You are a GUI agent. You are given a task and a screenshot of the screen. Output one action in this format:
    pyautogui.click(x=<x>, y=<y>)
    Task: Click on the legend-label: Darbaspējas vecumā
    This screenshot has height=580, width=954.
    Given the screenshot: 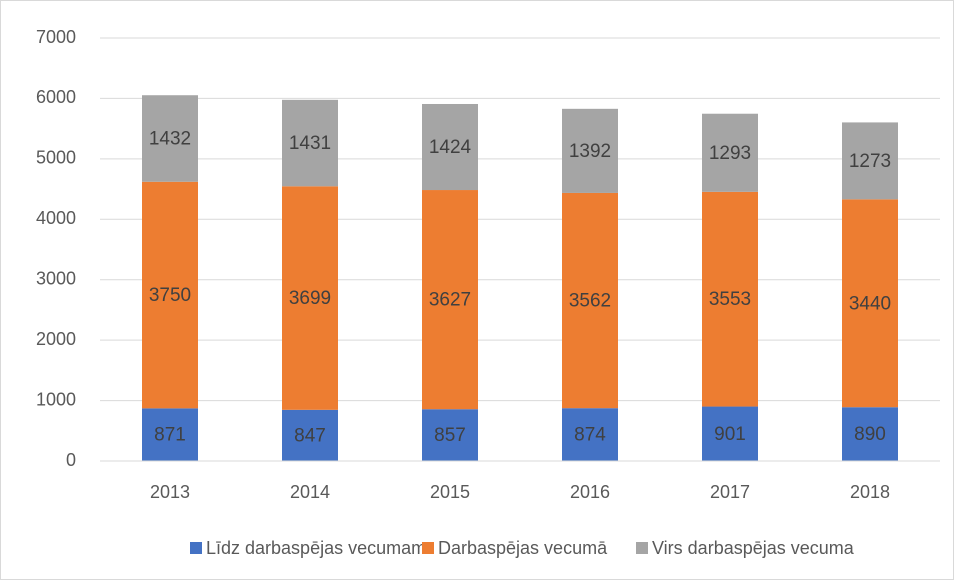 What is the action you would take?
    pyautogui.click(x=523, y=548)
    